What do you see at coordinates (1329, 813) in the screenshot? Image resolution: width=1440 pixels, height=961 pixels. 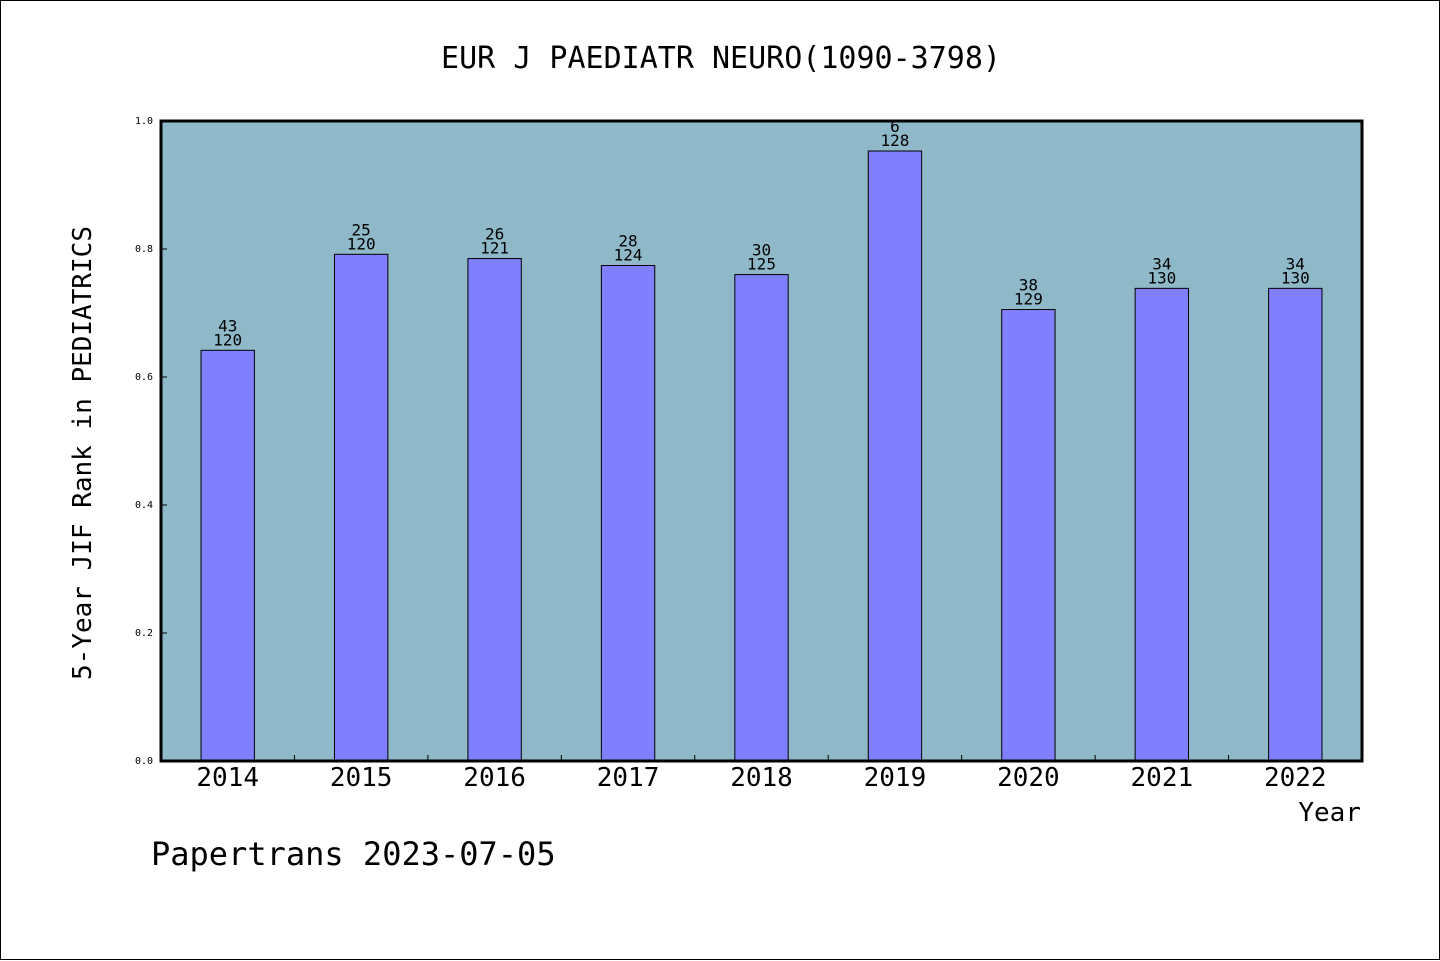 I see `x-axis-label: Year` at bounding box center [1329, 813].